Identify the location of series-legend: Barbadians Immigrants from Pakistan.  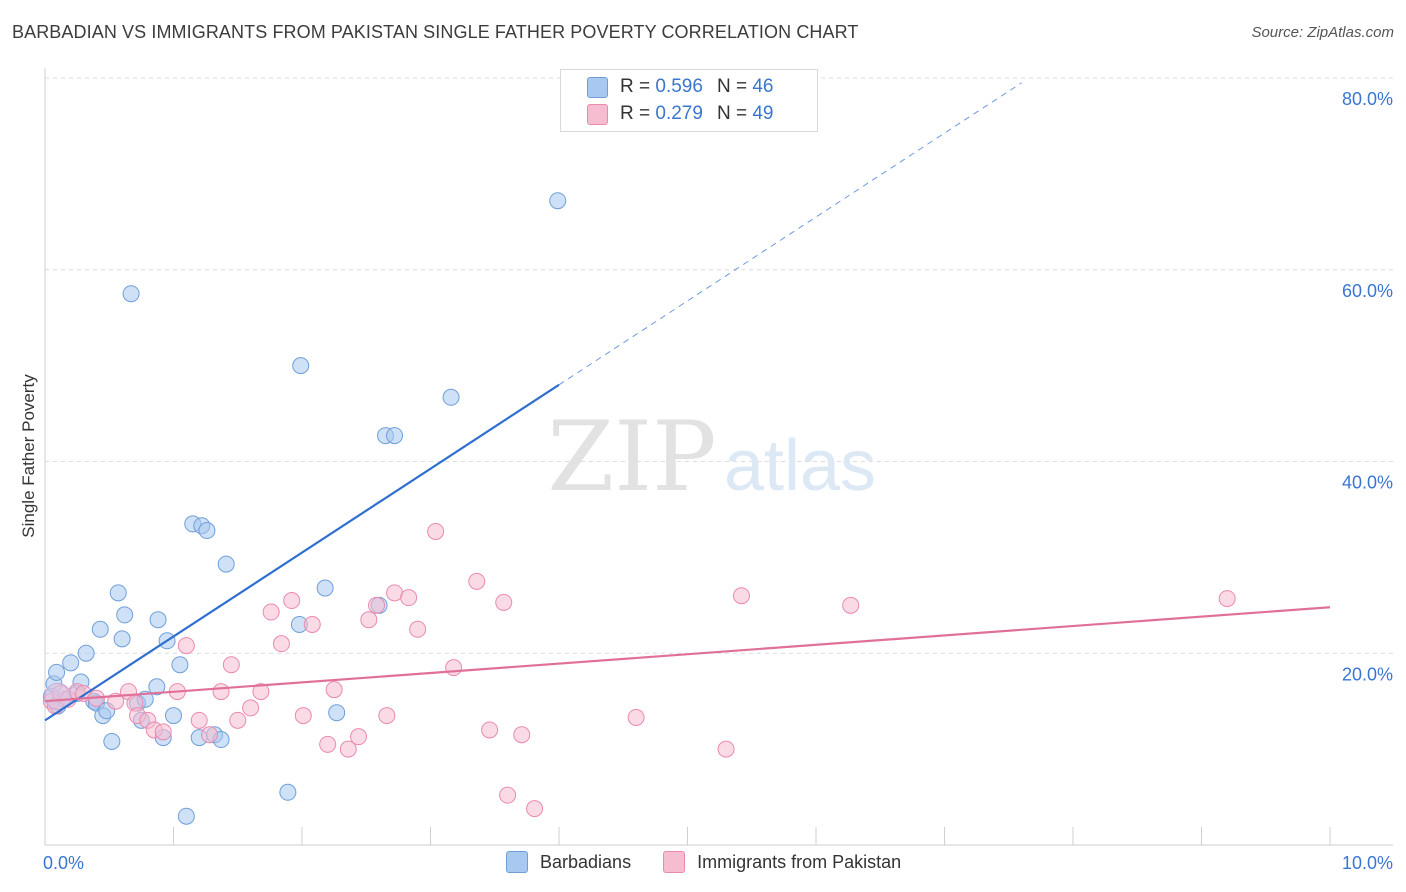
(719, 862).